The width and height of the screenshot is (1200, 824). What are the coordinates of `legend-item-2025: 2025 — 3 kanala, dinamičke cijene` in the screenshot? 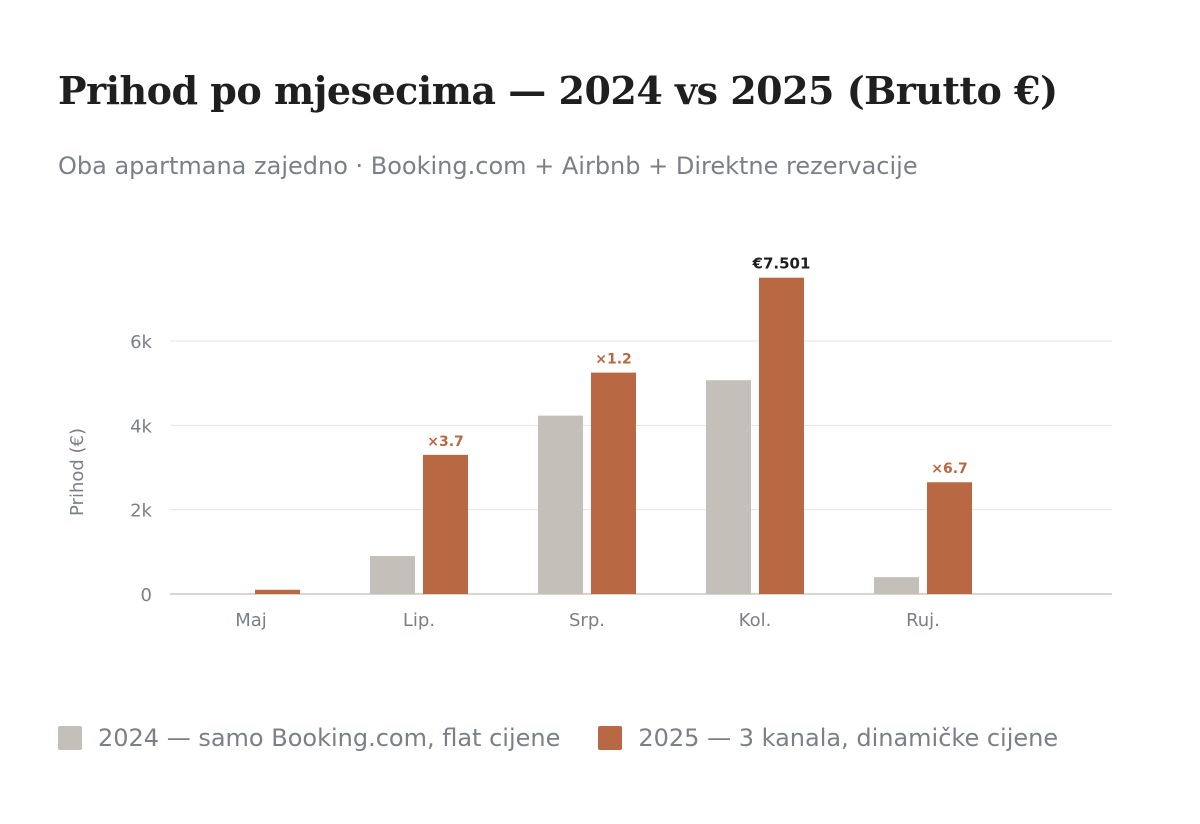 It's located at (828, 738).